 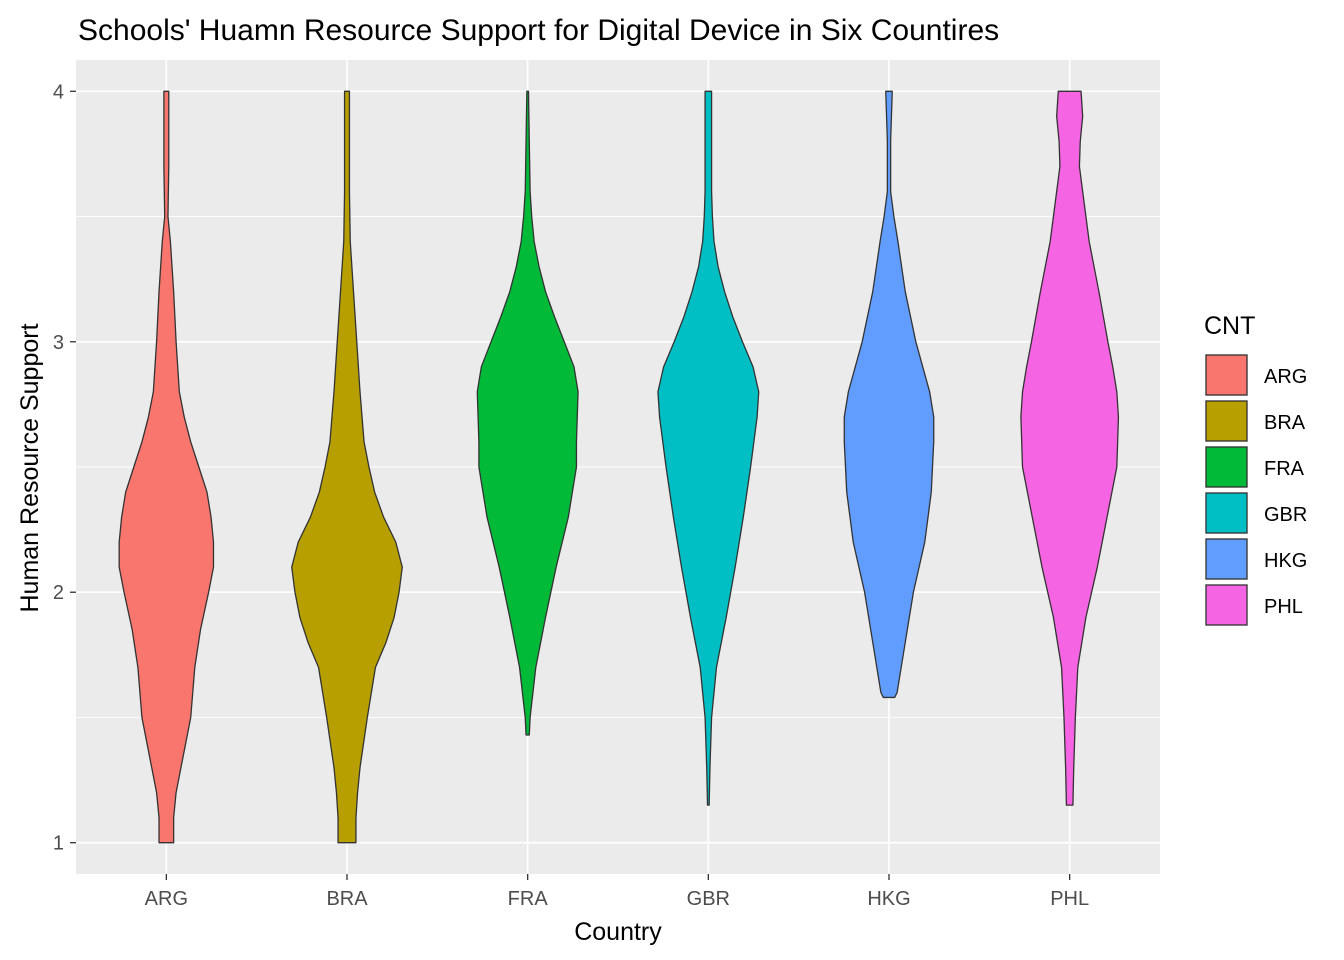 What do you see at coordinates (166, 899) in the screenshot?
I see `x-tick-label: ARG` at bounding box center [166, 899].